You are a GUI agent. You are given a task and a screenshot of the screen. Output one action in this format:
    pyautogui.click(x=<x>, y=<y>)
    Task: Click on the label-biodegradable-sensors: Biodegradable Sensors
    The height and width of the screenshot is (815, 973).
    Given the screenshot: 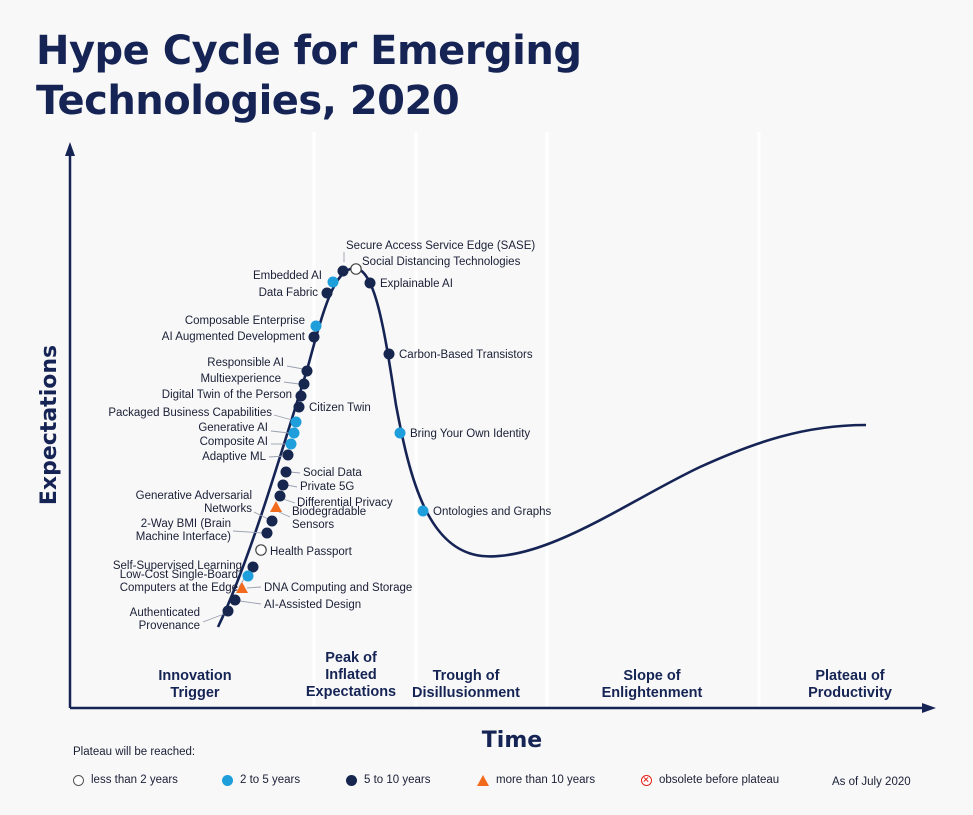 What is the action you would take?
    pyautogui.click(x=329, y=518)
    